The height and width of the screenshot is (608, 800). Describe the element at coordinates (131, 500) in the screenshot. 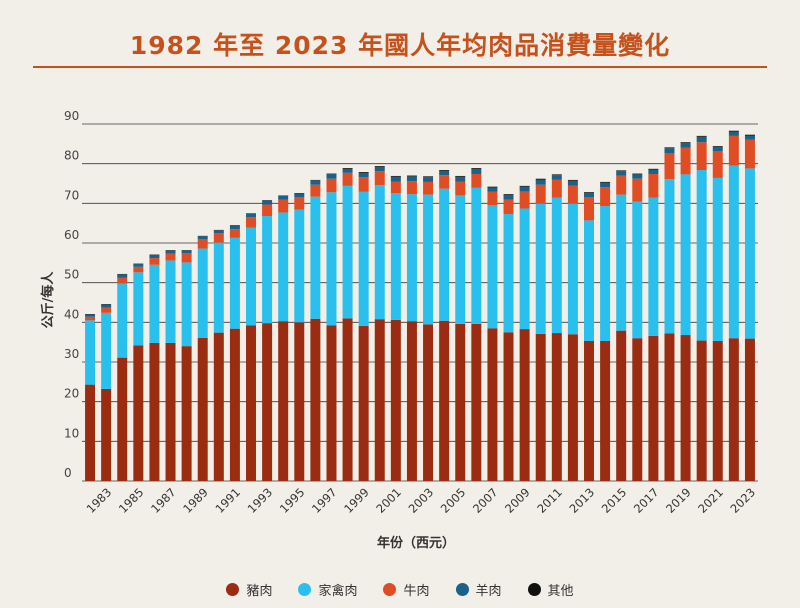

I see `x-tick-label: 1985` at that location.